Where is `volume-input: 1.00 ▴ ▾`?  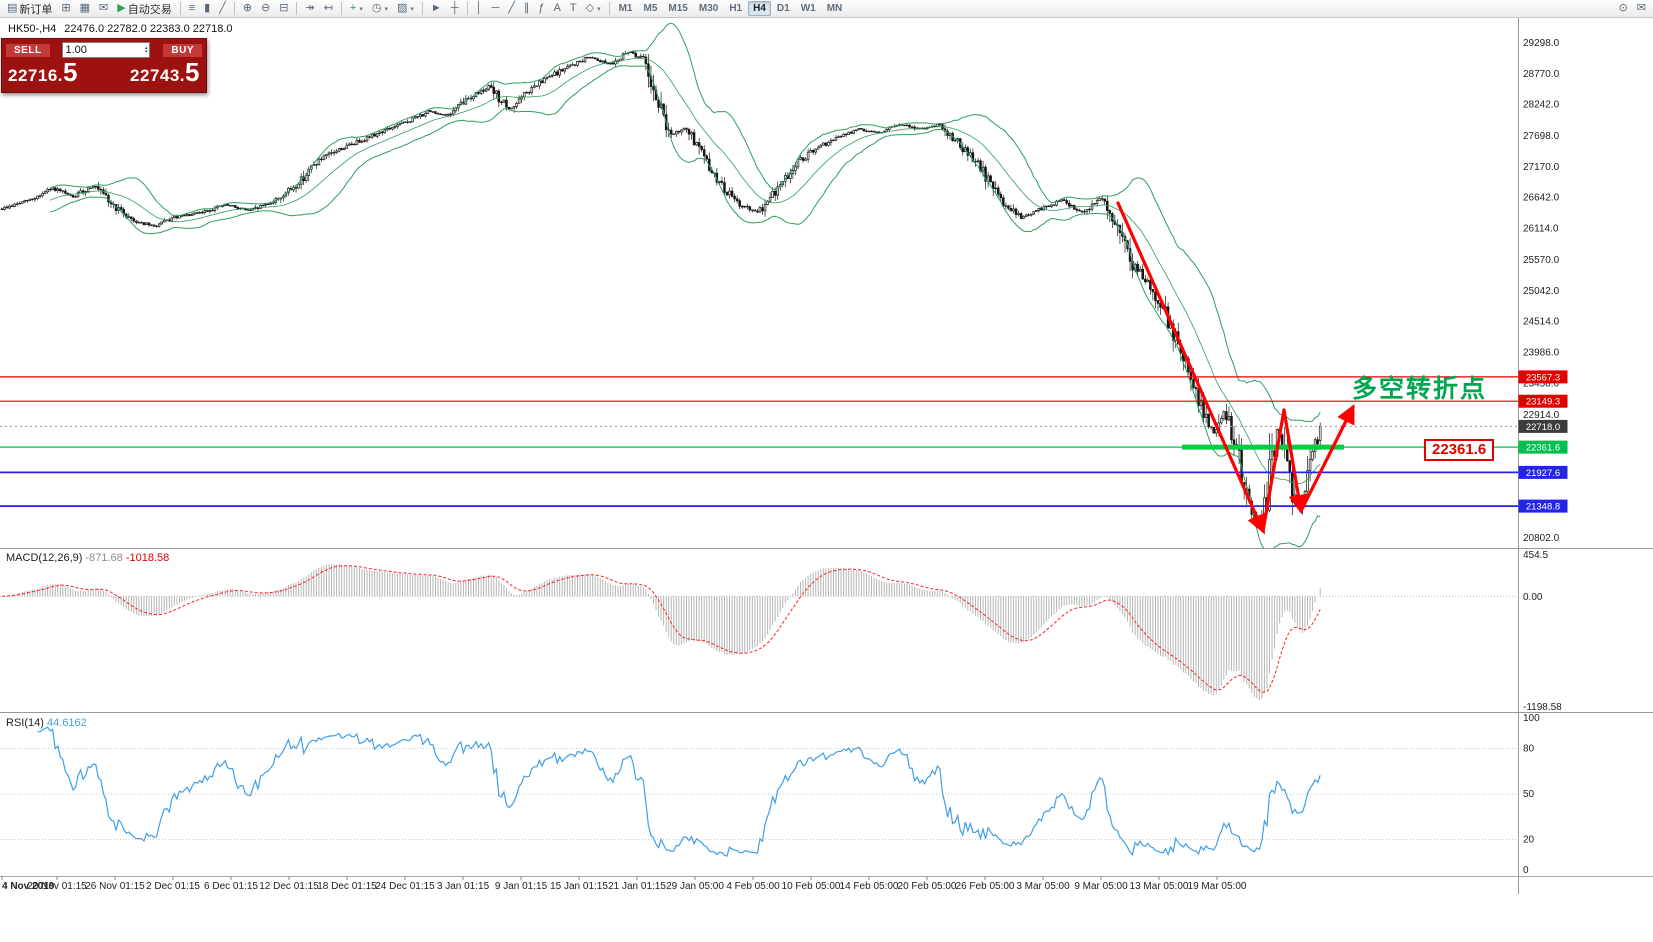
volume-input: 1.00 ▴ ▾ is located at coordinates (106, 50).